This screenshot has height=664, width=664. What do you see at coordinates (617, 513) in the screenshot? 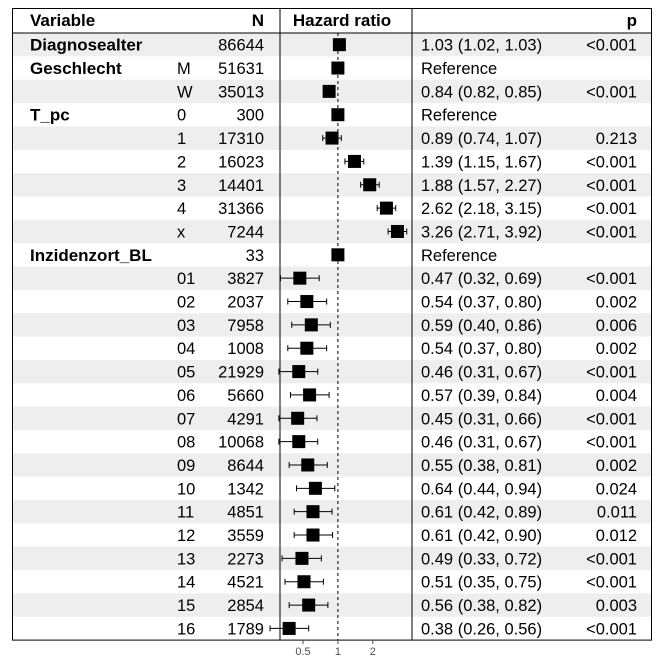
I see `cell-p: 0.011` at bounding box center [617, 513].